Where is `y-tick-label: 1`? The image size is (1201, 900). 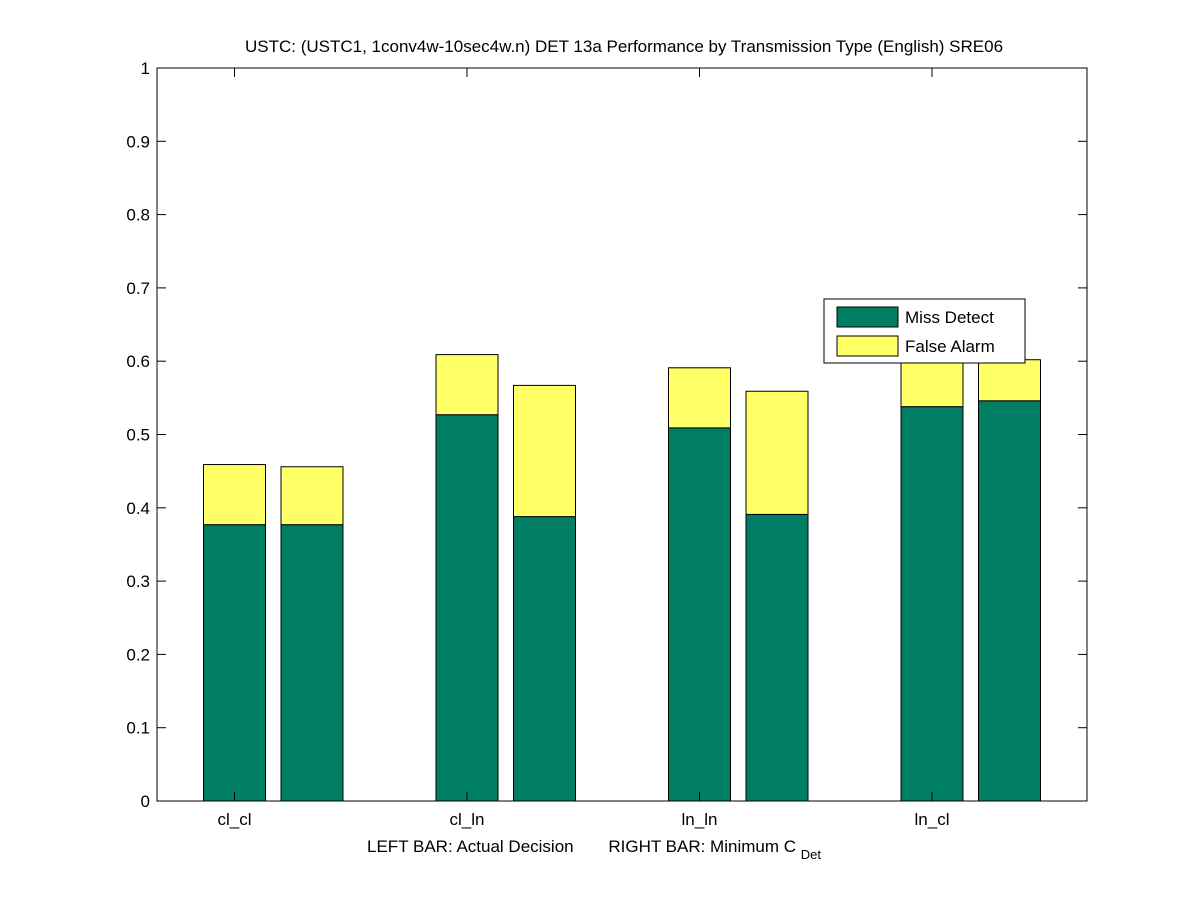 y-tick-label: 1 is located at coordinates (145, 68).